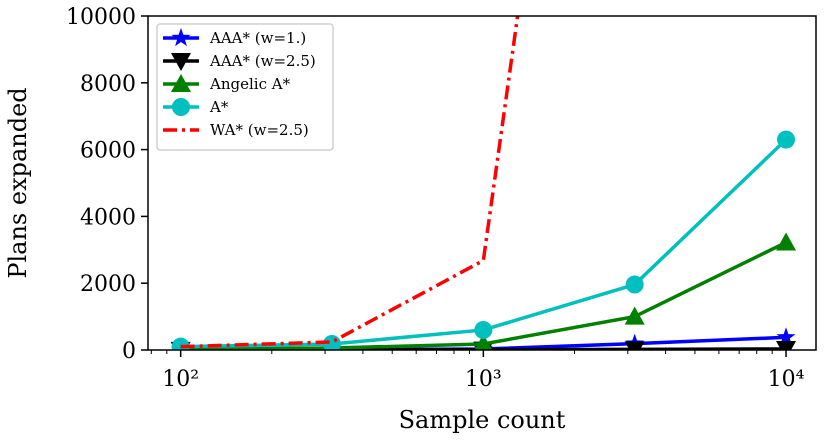  Describe the element at coordinates (483, 379) in the screenshot. I see `x-tick-label: 10³` at that location.